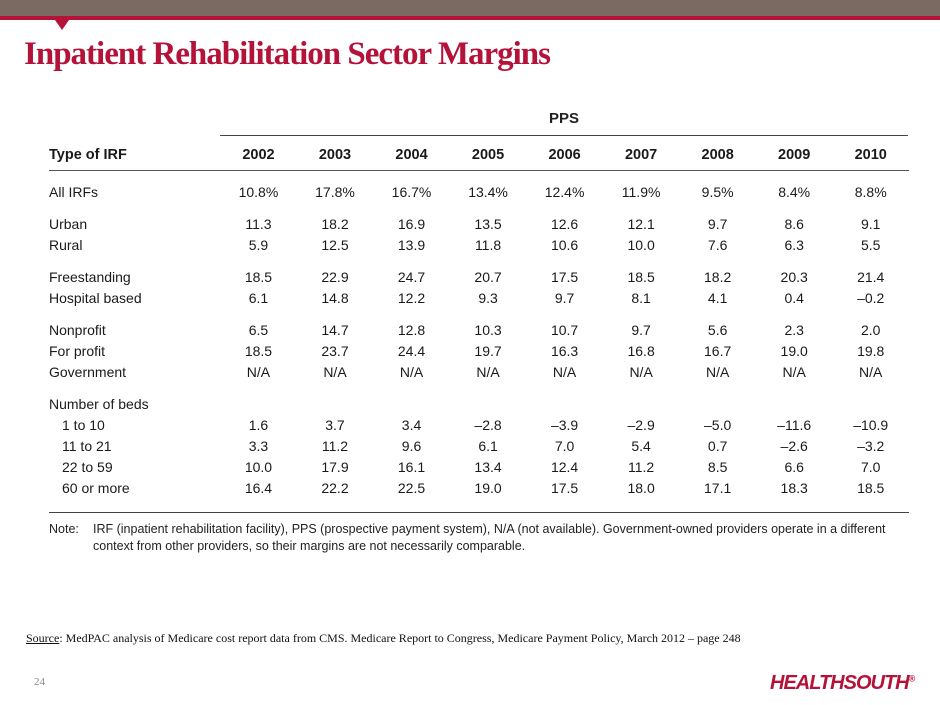 This screenshot has height=705, width=940. What do you see at coordinates (99, 403) in the screenshot?
I see `beds-section-label: Number of beds` at bounding box center [99, 403].